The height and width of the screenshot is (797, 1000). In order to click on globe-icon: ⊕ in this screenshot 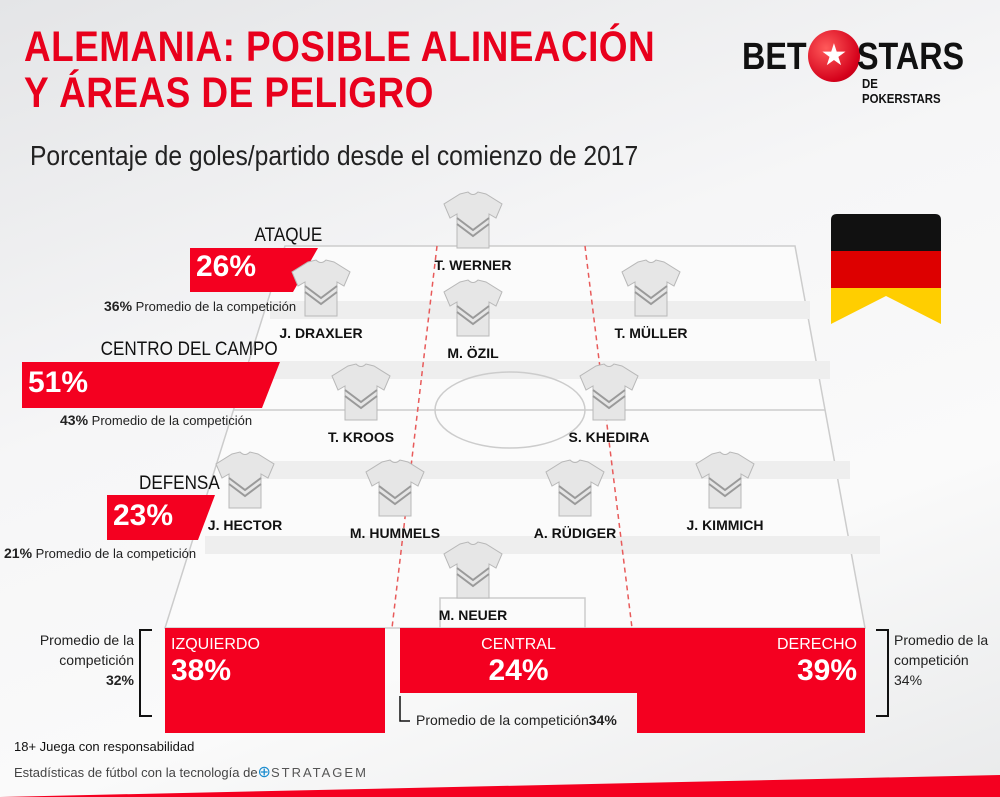, I will do `click(264, 772)`.